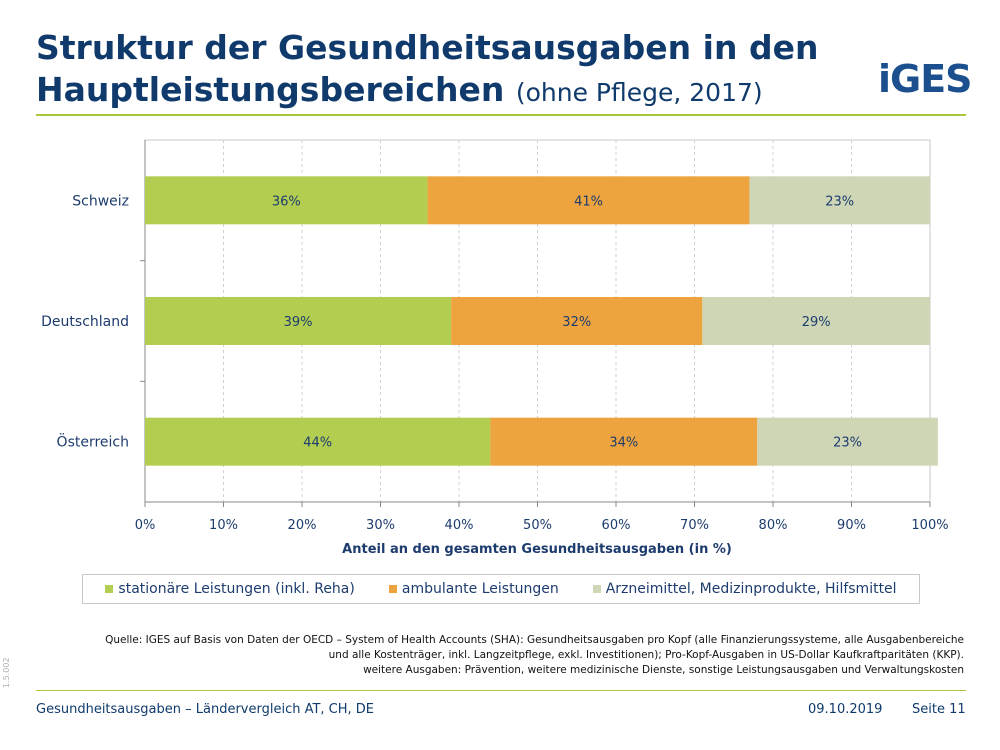 This screenshot has width=1000, height=750. Describe the element at coordinates (93, 442) in the screenshot. I see `category-label: Österreich` at that location.